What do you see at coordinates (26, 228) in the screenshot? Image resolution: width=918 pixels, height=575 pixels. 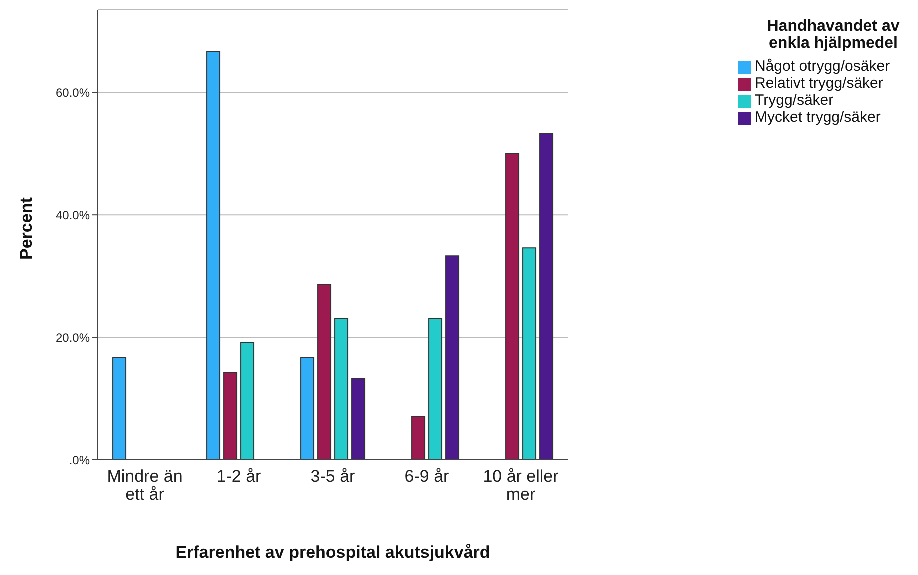 I see `y-axis-title: Percent` at bounding box center [26, 228].